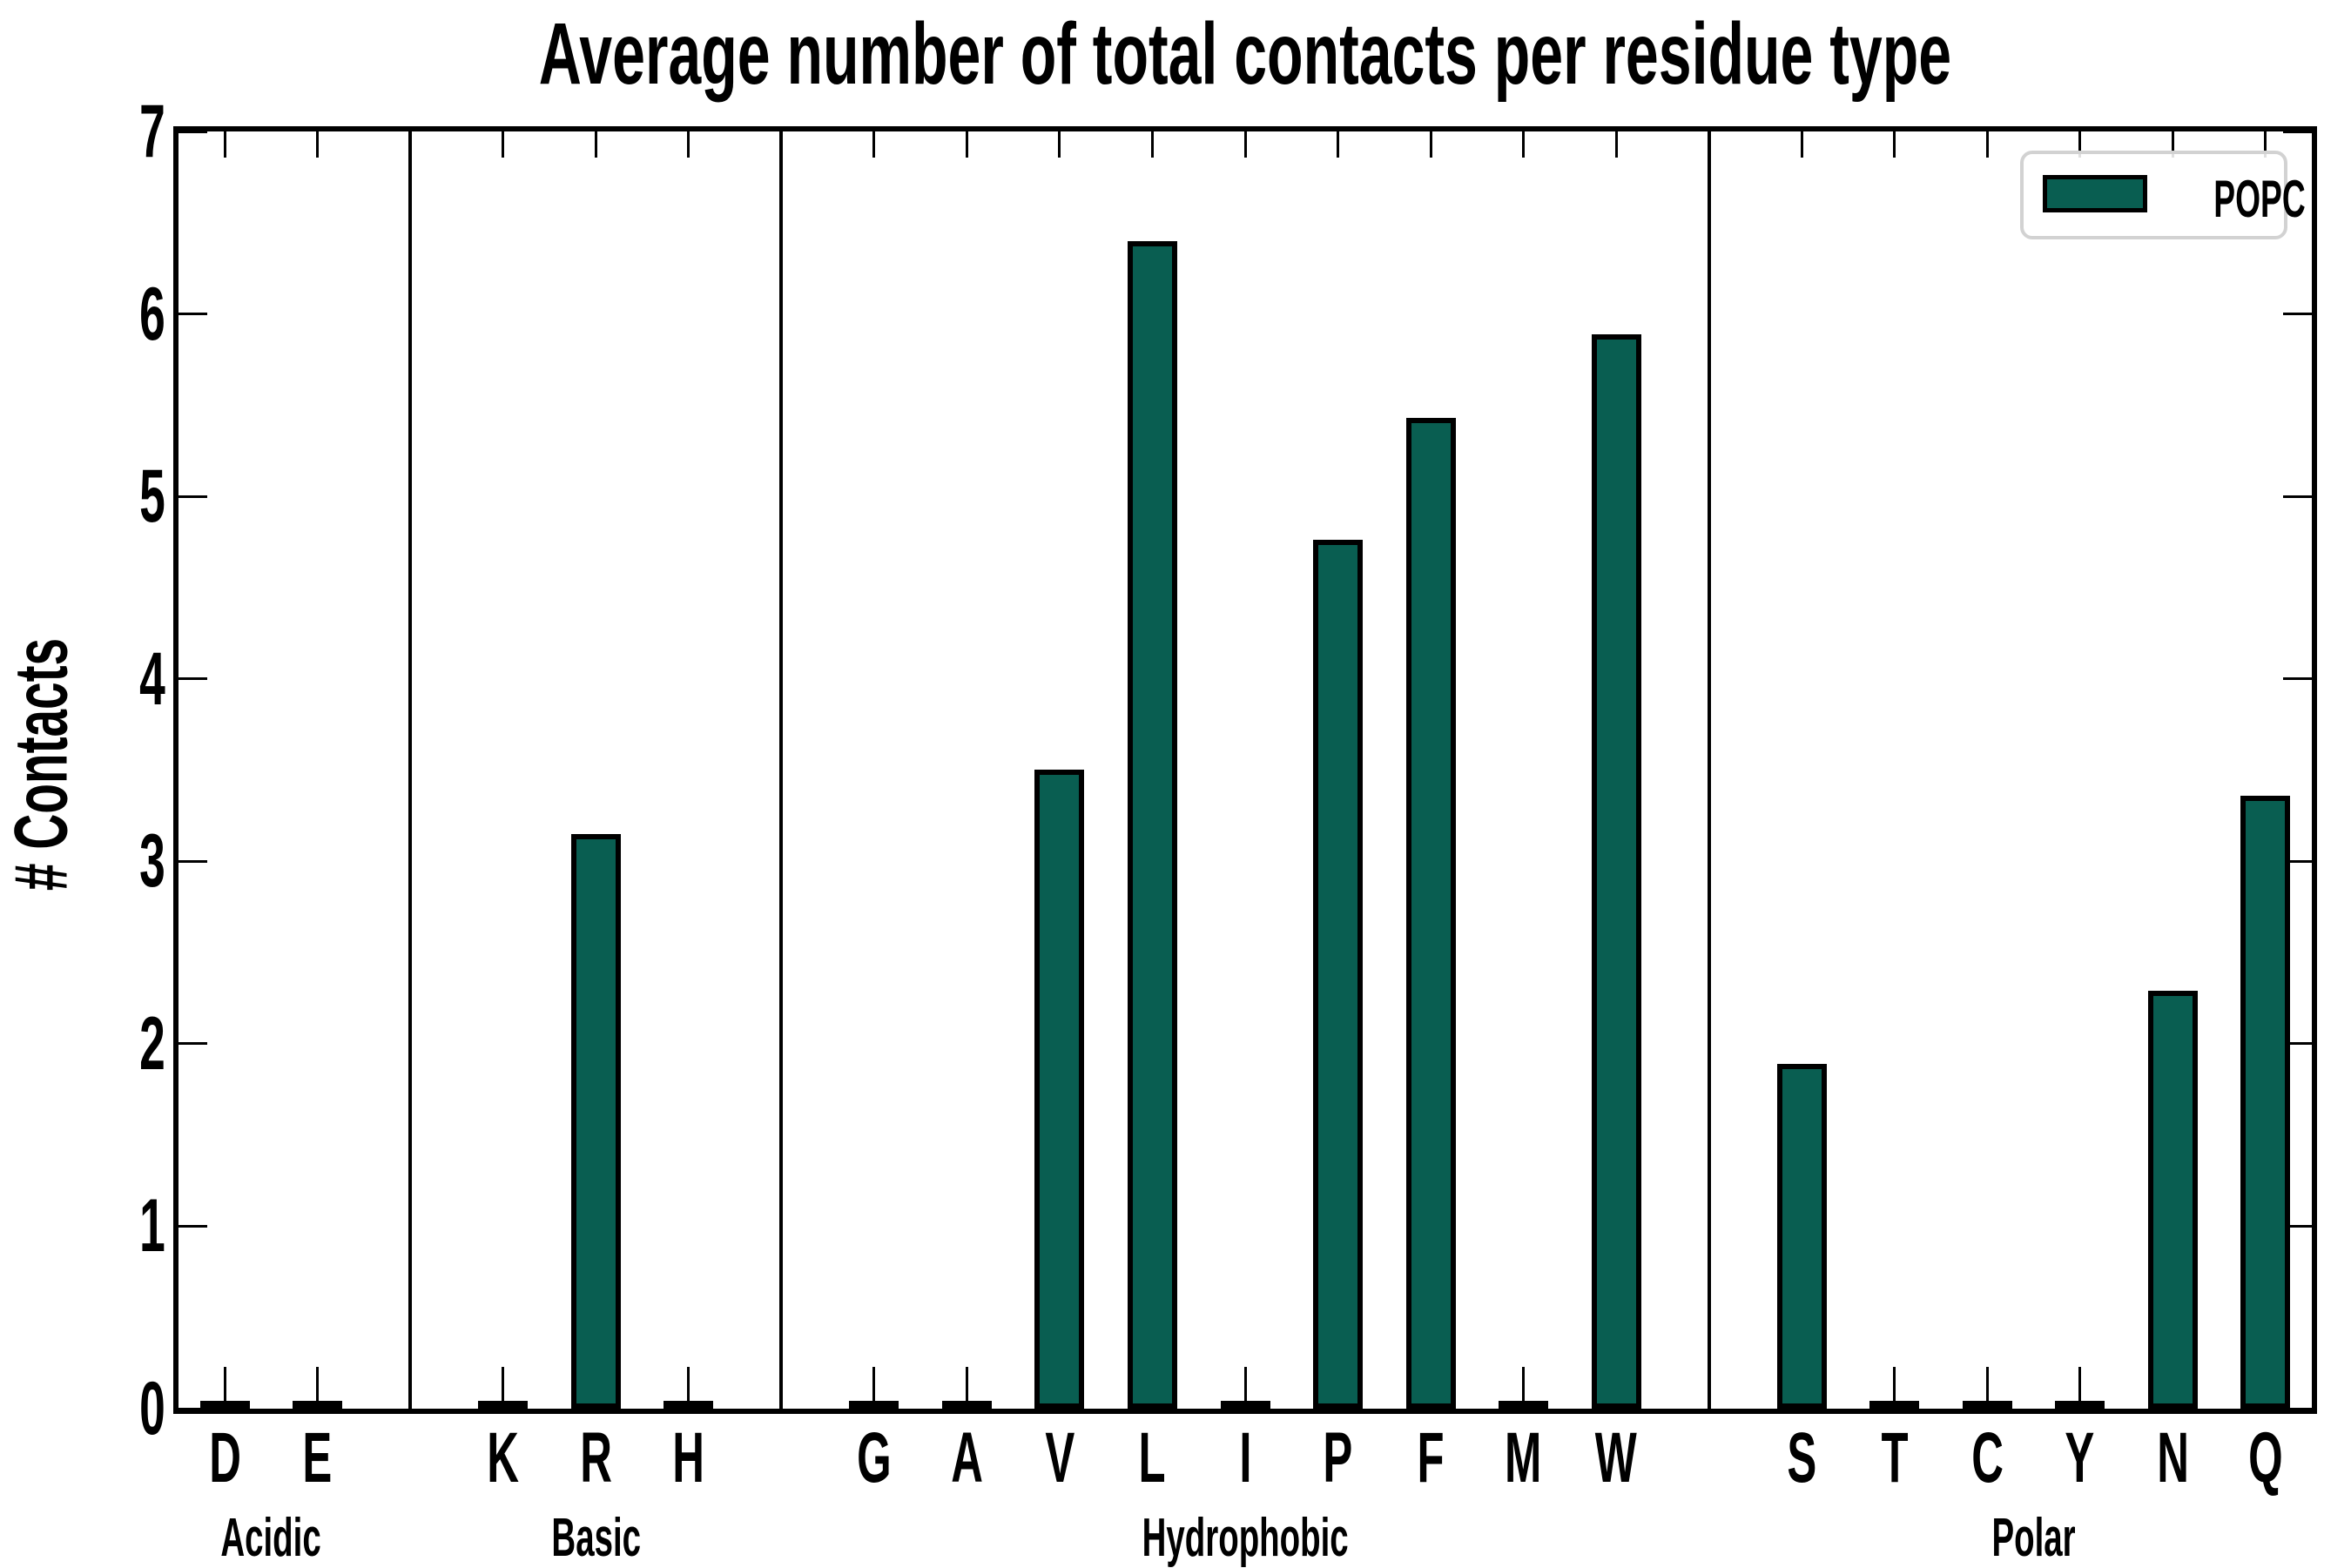 Image resolution: width=2351 pixels, height=1568 pixels. Describe the element at coordinates (595, 1121) in the screenshot. I see `bar-R` at that location.